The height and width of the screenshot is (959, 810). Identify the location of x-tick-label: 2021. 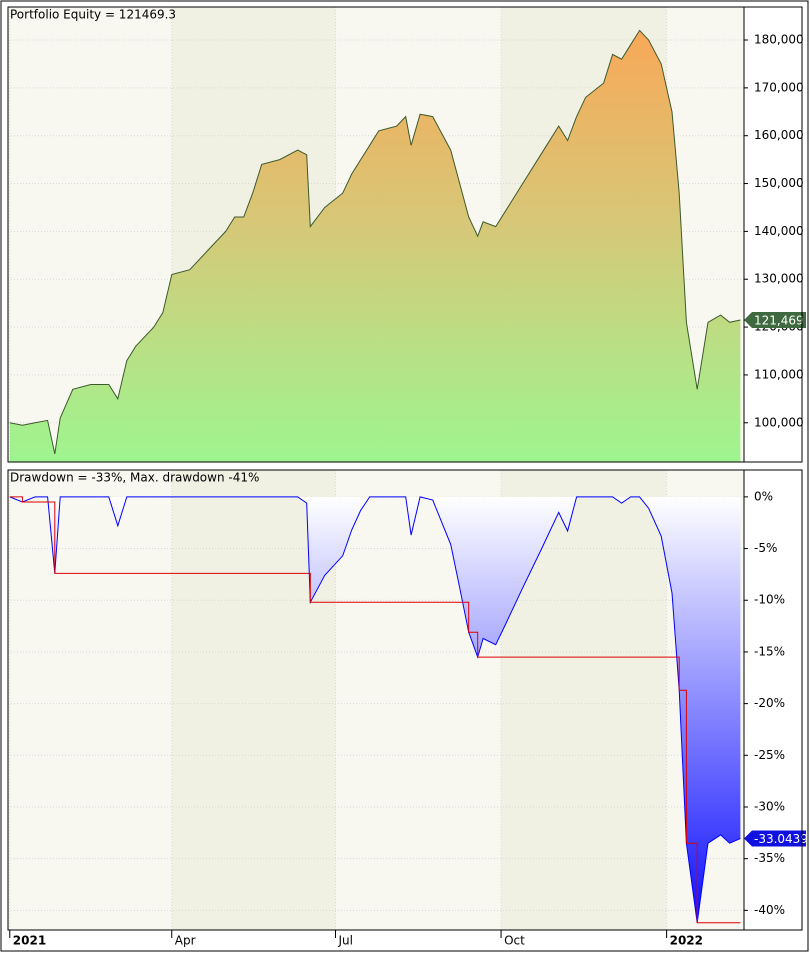
(29, 941).